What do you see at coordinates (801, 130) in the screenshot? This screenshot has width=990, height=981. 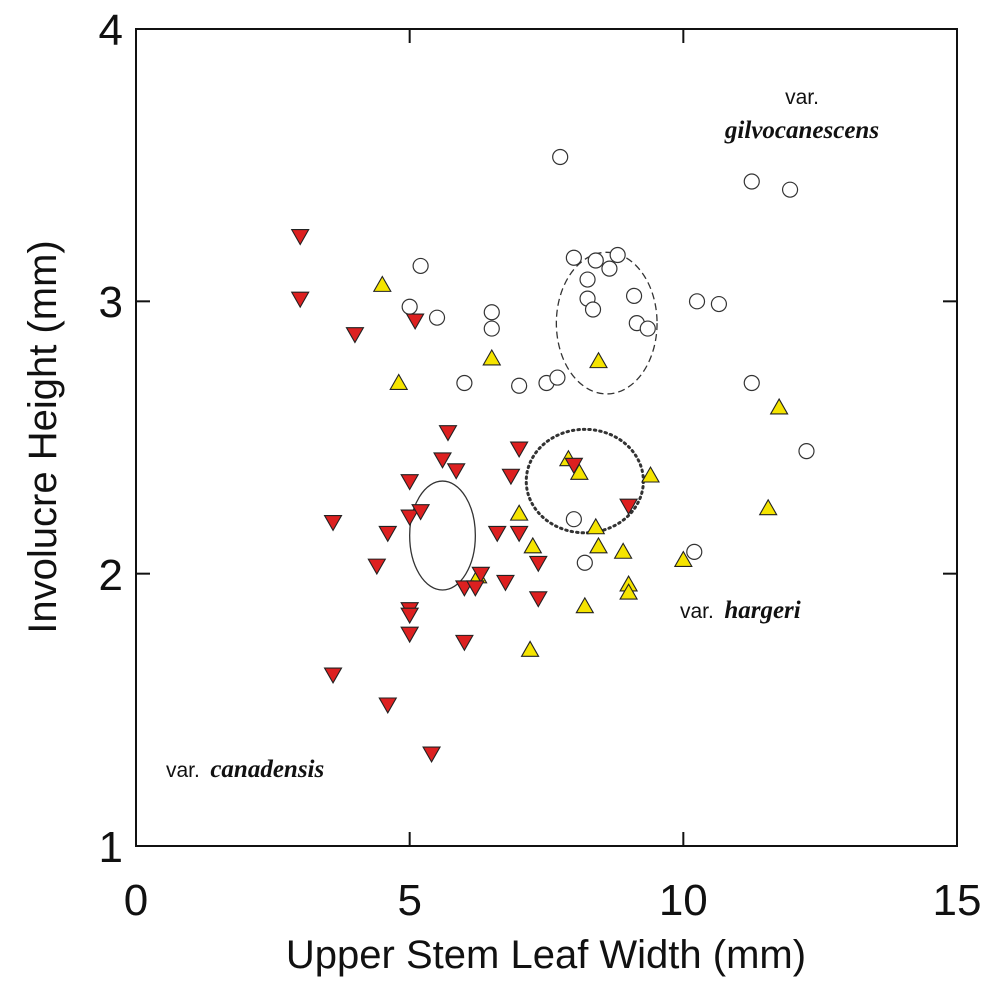 I see `annotation-gilvocanescens-name: gilvocanescens` at bounding box center [801, 130].